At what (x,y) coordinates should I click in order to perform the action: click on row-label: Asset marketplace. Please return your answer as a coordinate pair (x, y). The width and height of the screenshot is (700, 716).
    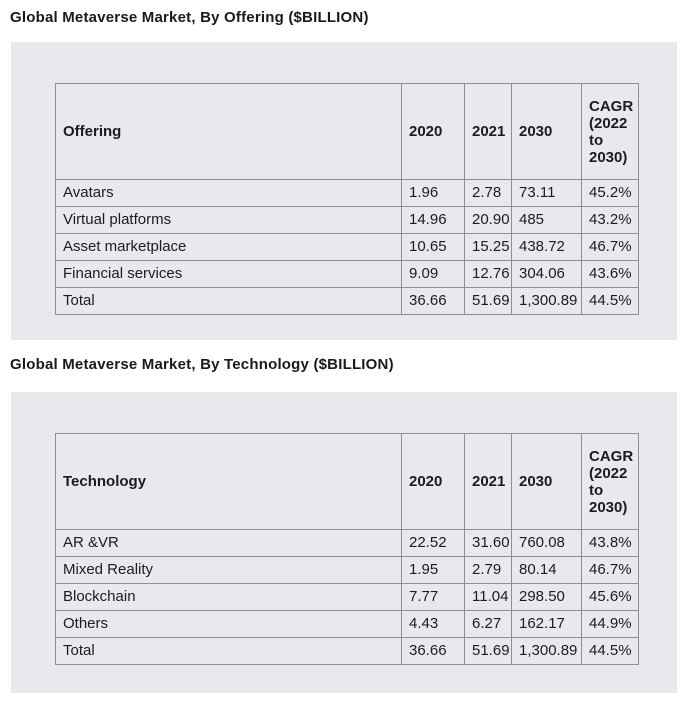
    Looking at the image, I should click on (228, 247).